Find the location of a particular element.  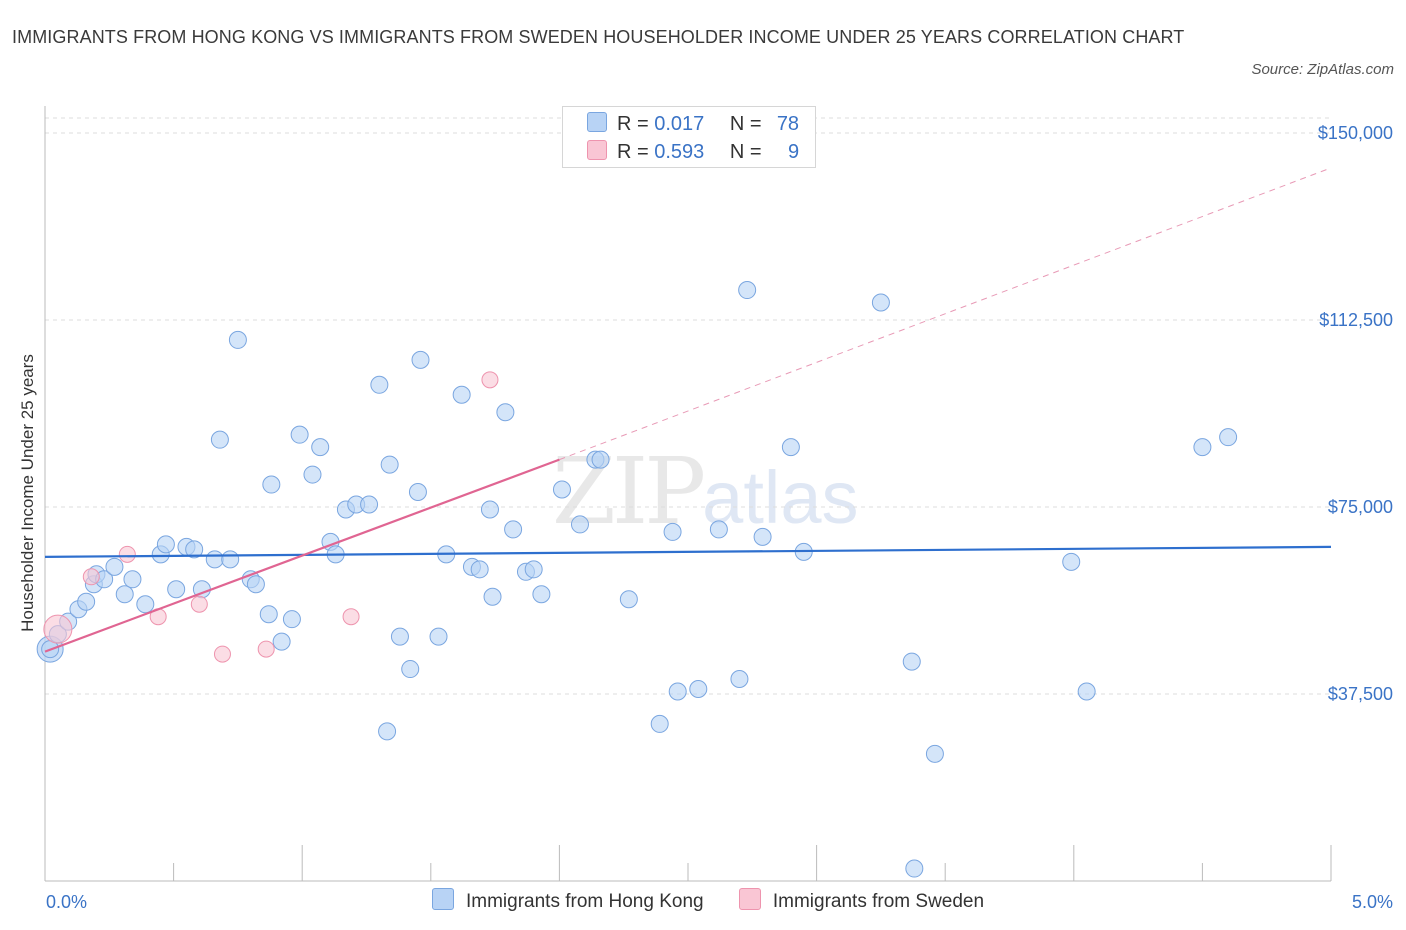

watermark-atlas: atlas is located at coordinates (780, 497).